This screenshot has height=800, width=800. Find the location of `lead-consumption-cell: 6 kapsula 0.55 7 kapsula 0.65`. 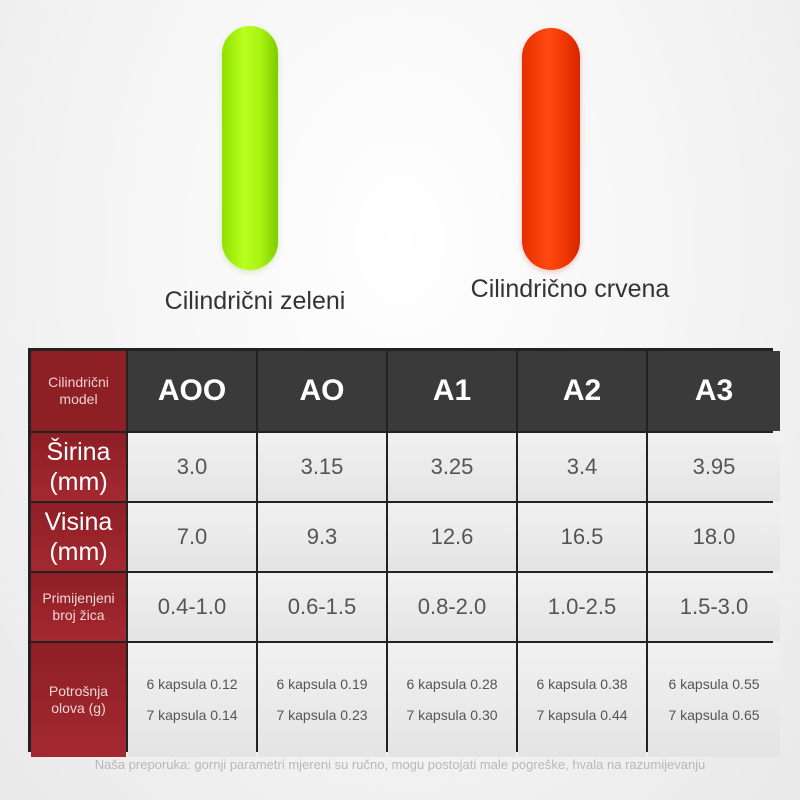

lead-consumption-cell: 6 kapsula 0.55 7 kapsula 0.65 is located at coordinates (714, 700).